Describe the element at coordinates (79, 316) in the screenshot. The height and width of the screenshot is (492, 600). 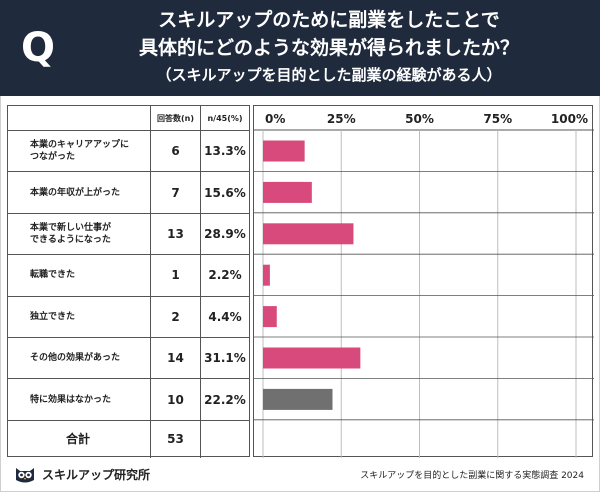
I see `row-label: 独立できた` at that location.